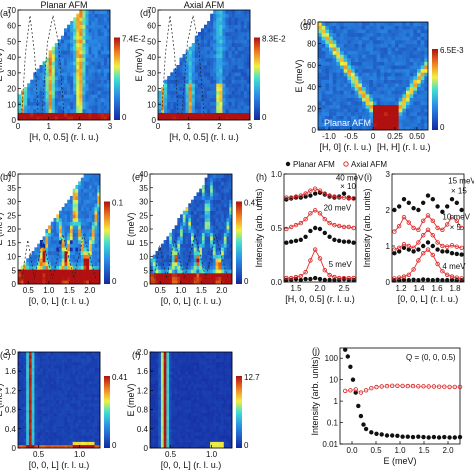 The height and width of the screenshot is (474, 474). I want to click on x-tick-label: 3, so click(250, 126).